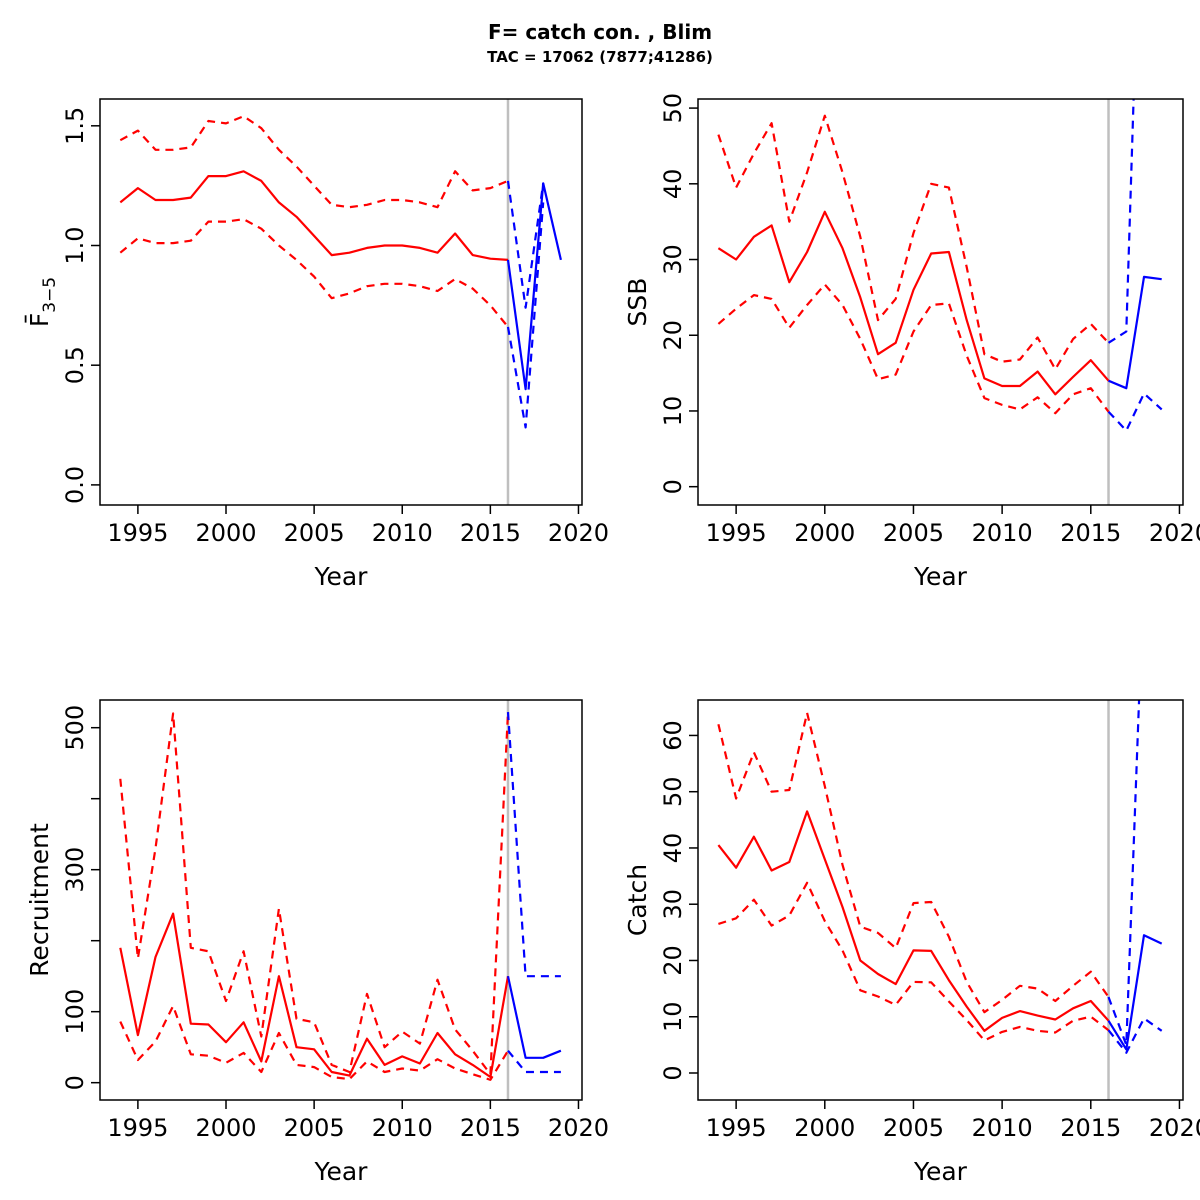 This screenshot has width=1200, height=1200. Describe the element at coordinates (1090, 533) in the screenshot. I see `ssb-xtick-label-2015: 2015` at that location.